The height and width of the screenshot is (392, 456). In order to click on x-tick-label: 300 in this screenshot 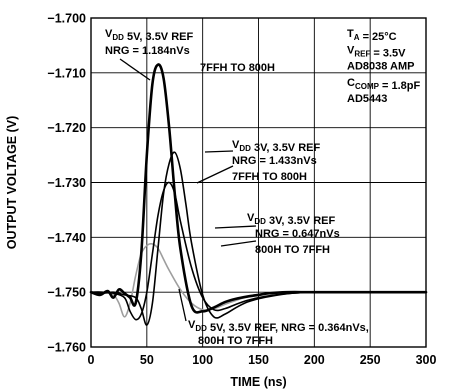, I will do `click(426, 360)`.